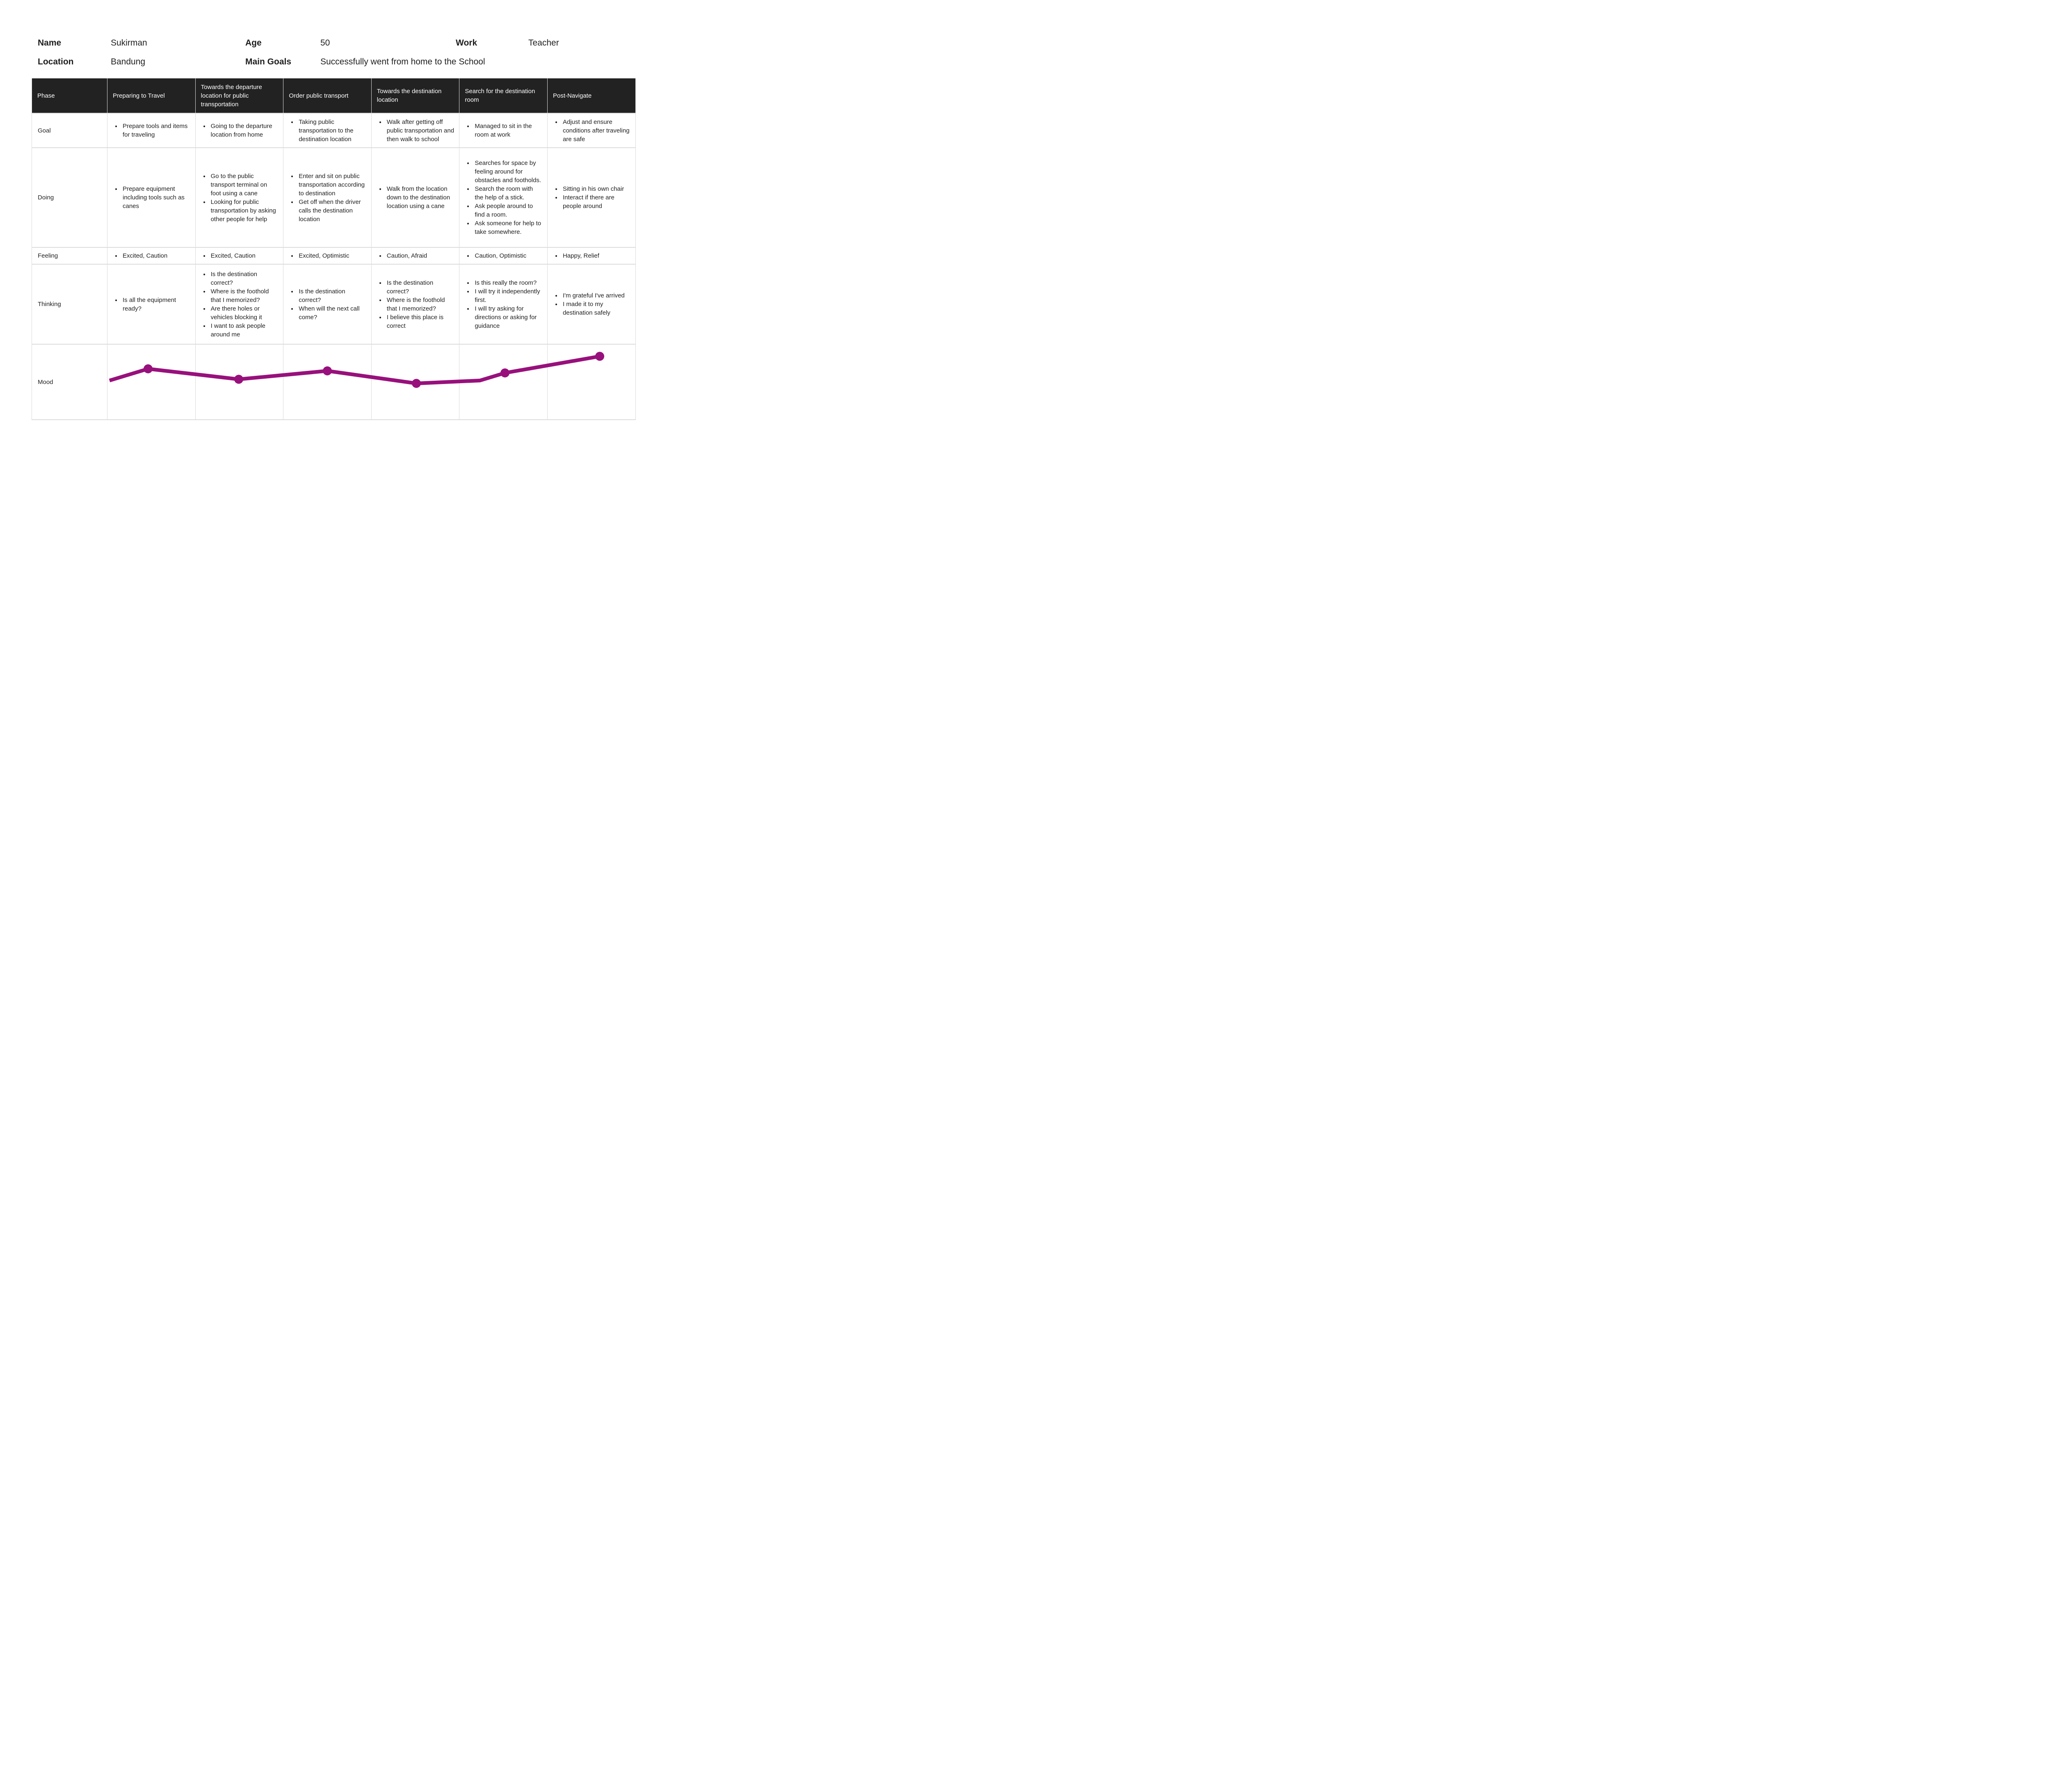  I want to click on bullet-item: I want to ask people around me, so click(244, 330).